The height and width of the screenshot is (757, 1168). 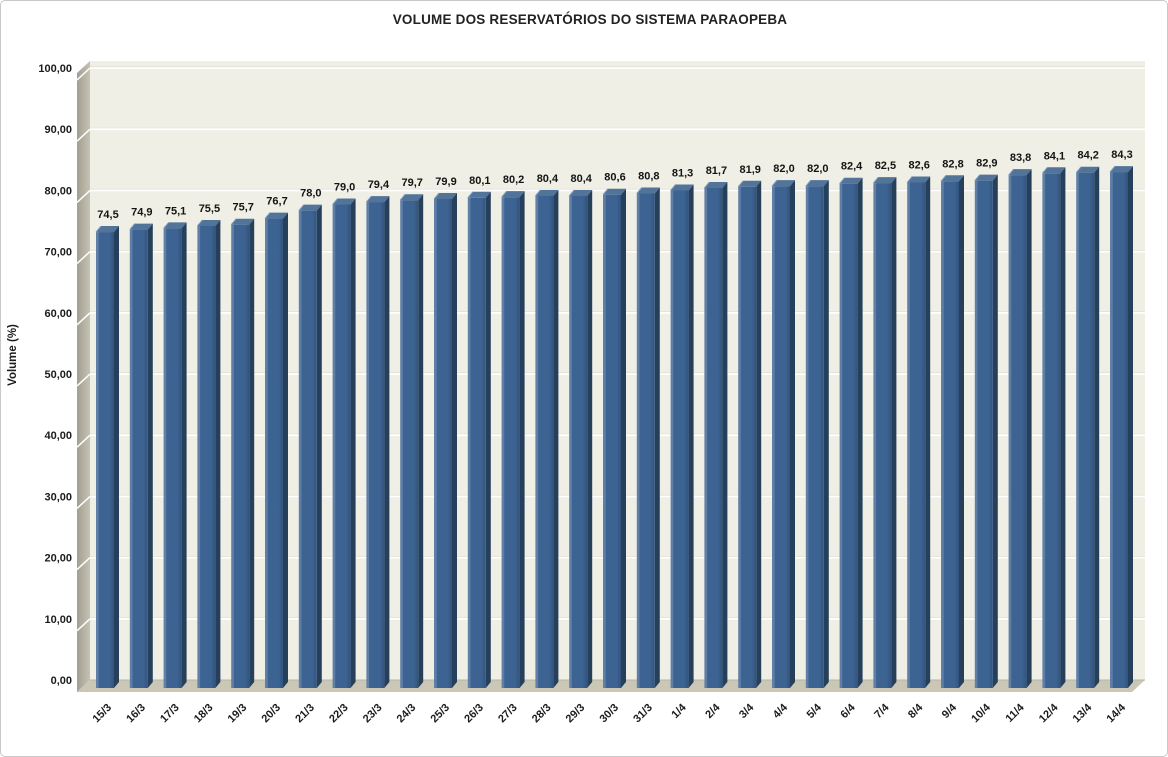 What do you see at coordinates (411, 183) in the screenshot?
I see `bar-value-label: 79,7` at bounding box center [411, 183].